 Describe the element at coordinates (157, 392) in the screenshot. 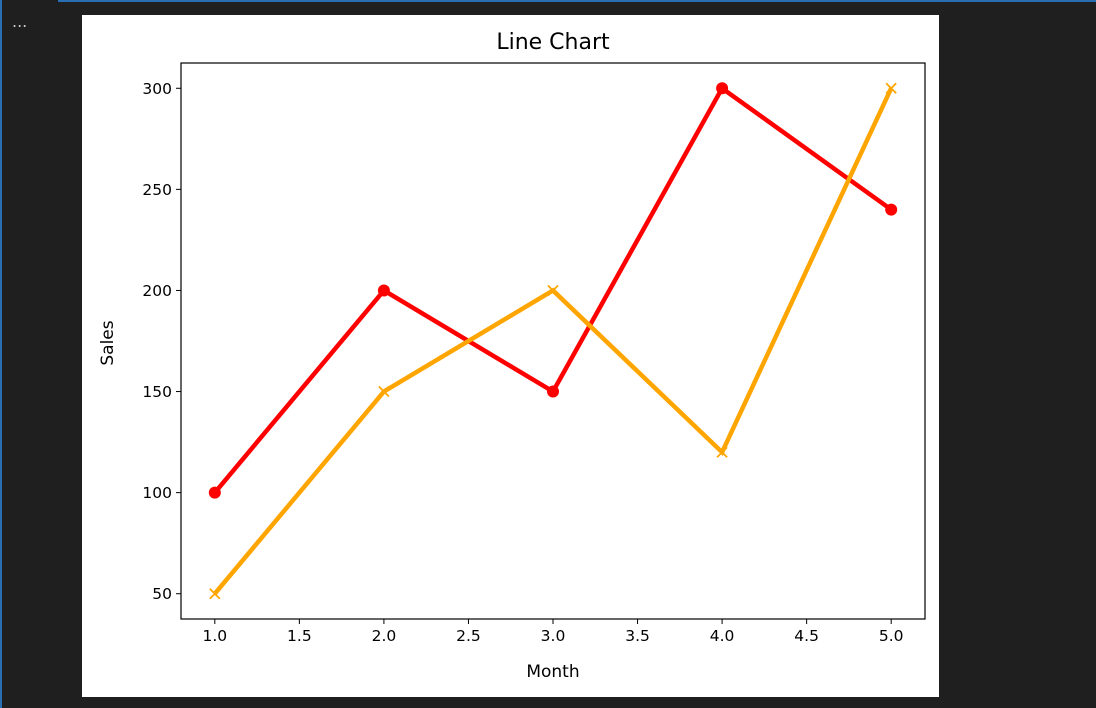

I see `y-tick-label: 150` at that location.